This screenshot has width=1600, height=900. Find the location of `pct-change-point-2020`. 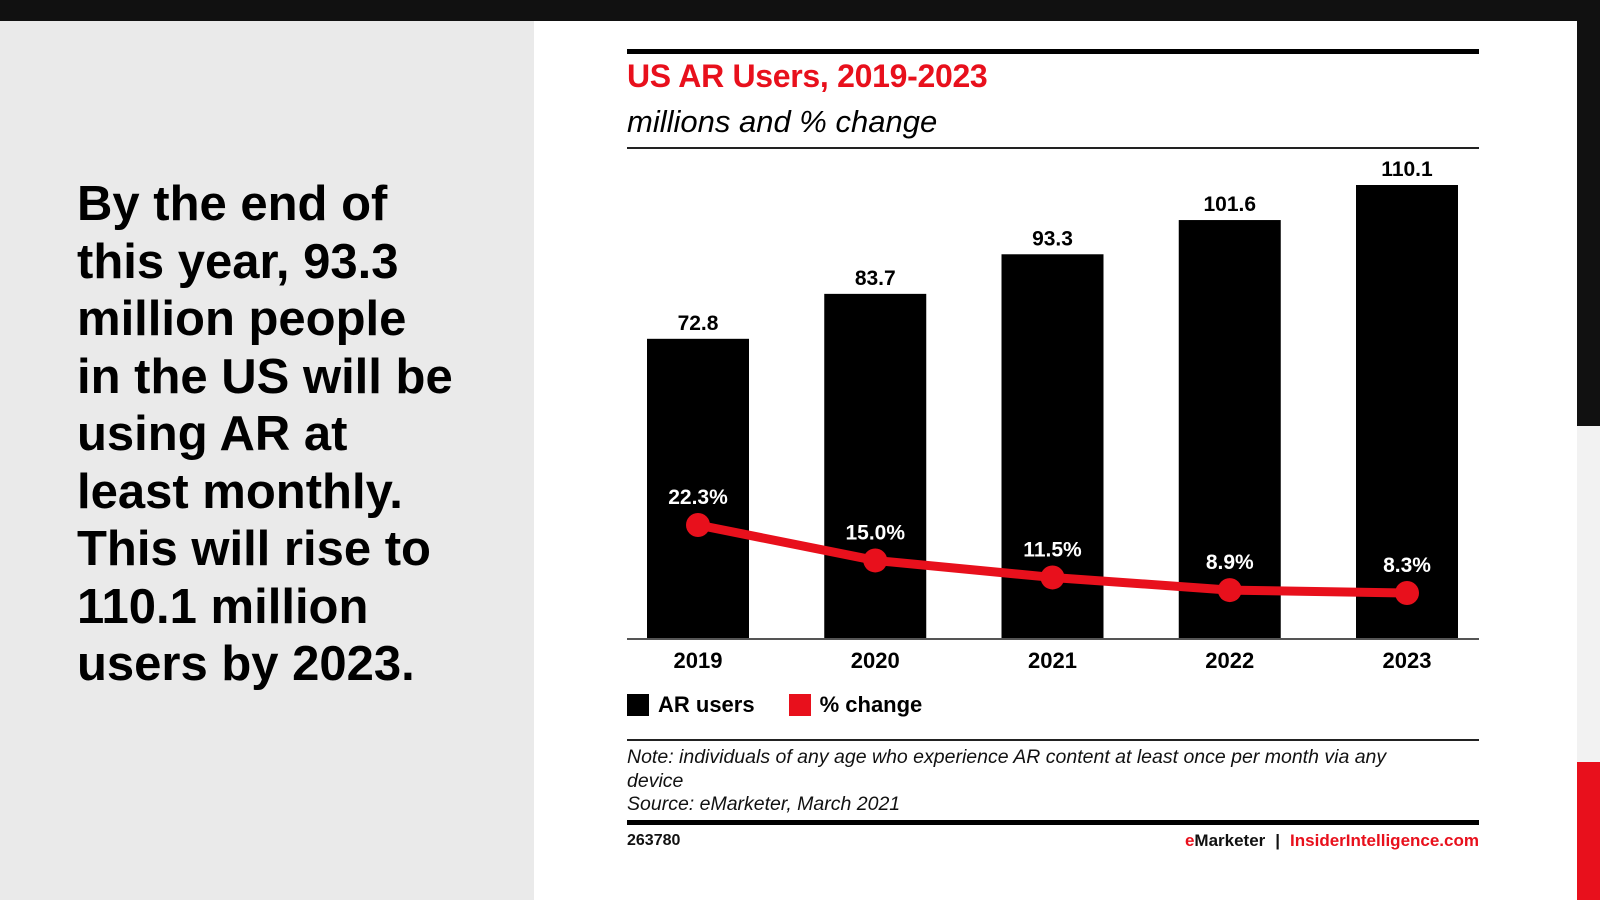

pct-change-point-2020 is located at coordinates (875, 560).